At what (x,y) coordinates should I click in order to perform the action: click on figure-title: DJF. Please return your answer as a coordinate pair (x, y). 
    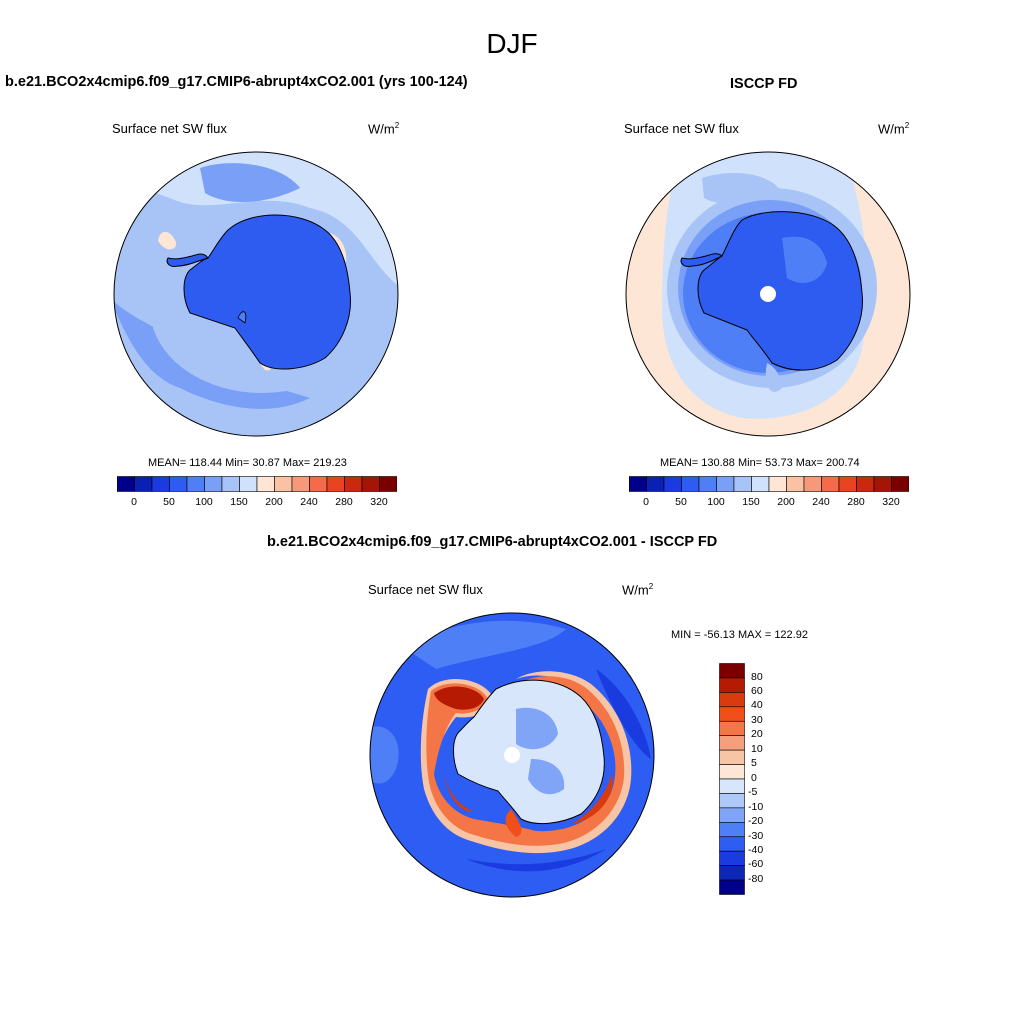
    Looking at the image, I should click on (512, 43).